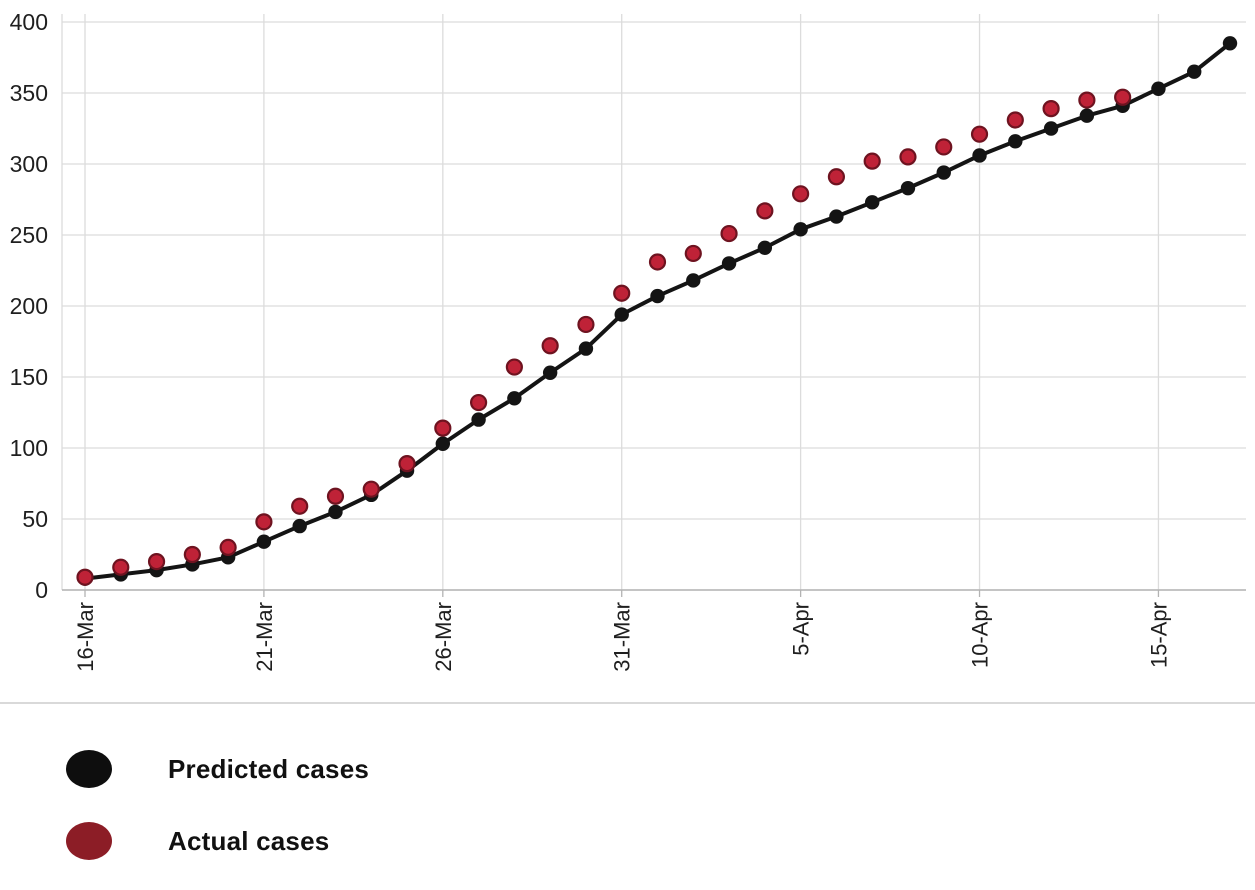 This screenshot has height=890, width=1255. What do you see at coordinates (29, 377) in the screenshot?
I see `y-tick-label: 150` at bounding box center [29, 377].